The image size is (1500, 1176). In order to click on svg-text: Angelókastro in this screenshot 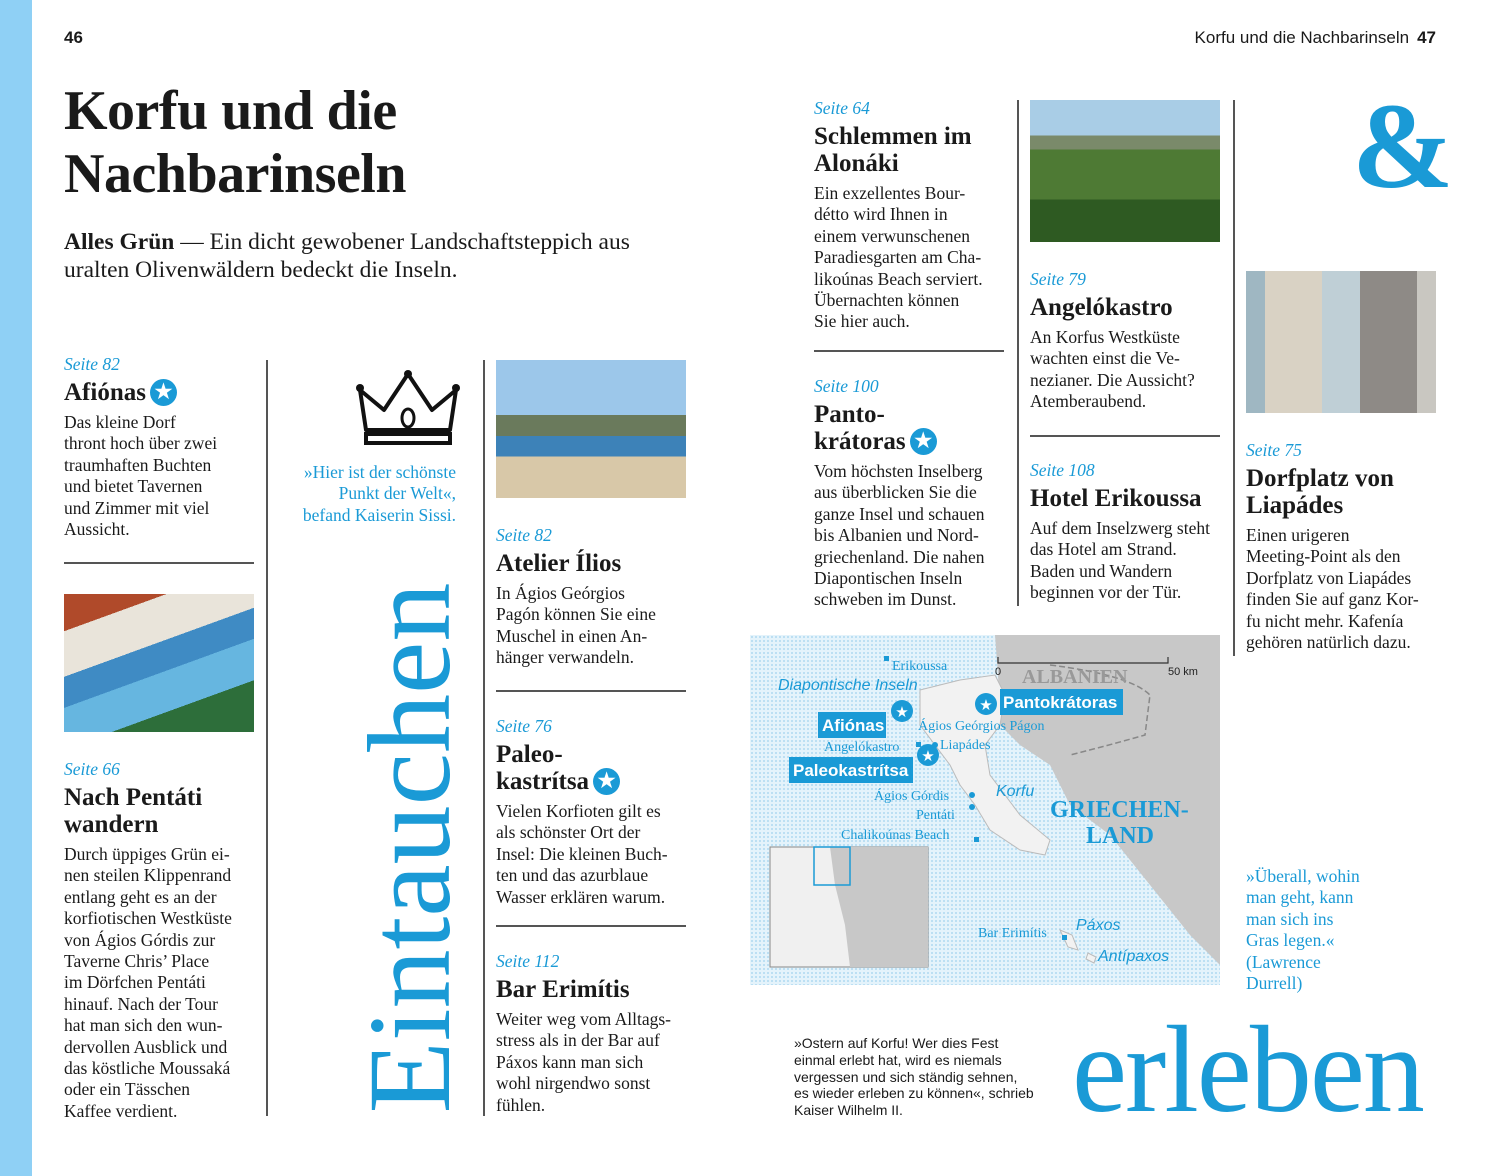, I will do `click(861, 747)`.